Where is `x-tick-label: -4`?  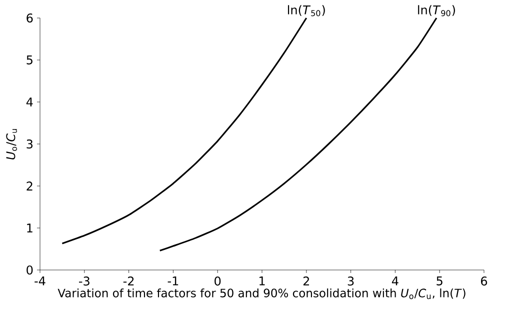 x-tick-label: -4 is located at coordinates (40, 281).